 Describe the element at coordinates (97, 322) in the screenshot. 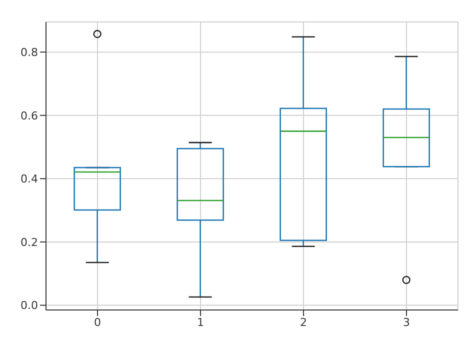

I see `x-tick-label: 0` at that location.